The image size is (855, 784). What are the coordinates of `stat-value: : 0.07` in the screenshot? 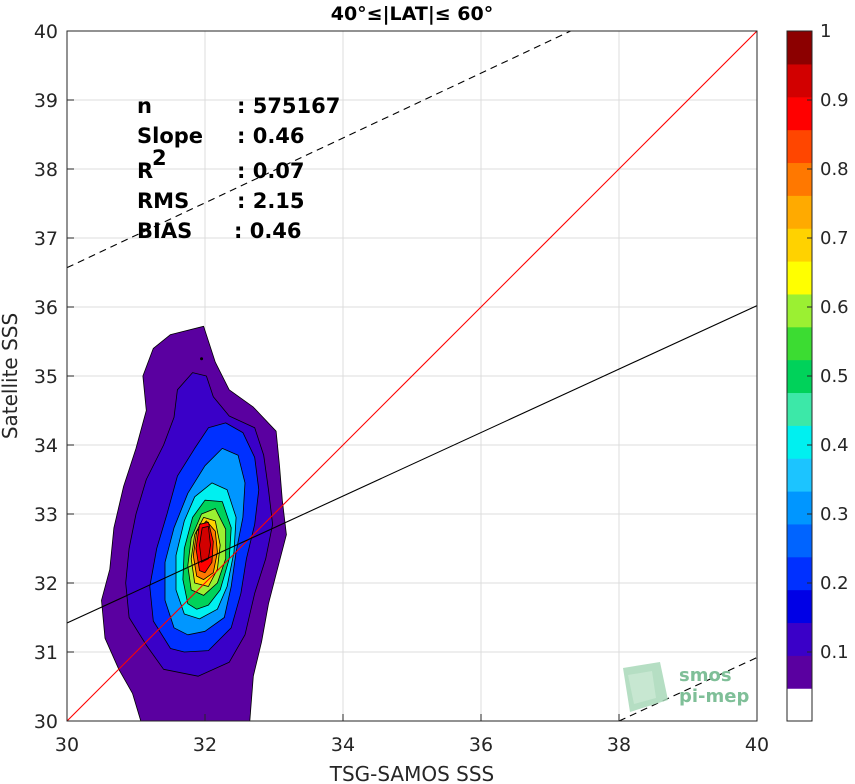 It's located at (271, 171).